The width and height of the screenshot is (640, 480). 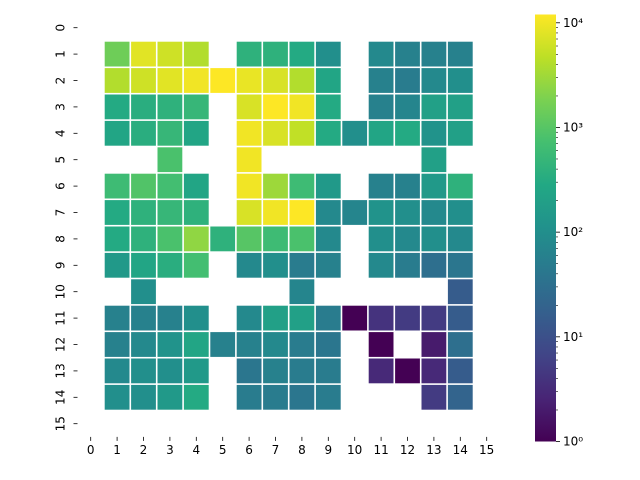 I want to click on colorbar-tick-label: 10², so click(x=573, y=232).